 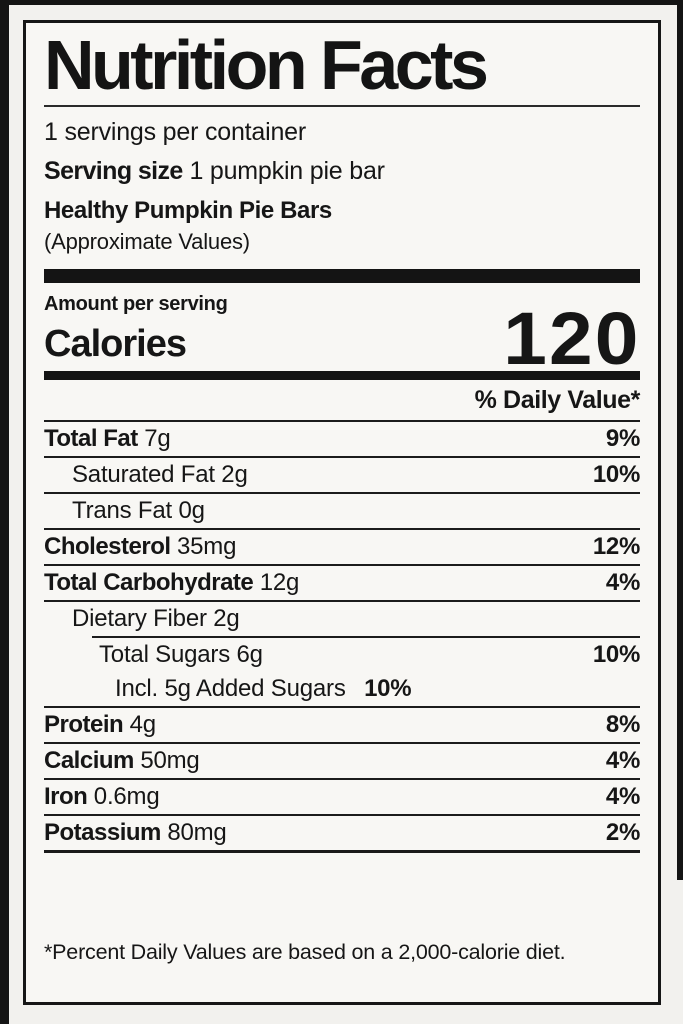 I want to click on nutrient-daily-value: 12%, so click(x=616, y=546).